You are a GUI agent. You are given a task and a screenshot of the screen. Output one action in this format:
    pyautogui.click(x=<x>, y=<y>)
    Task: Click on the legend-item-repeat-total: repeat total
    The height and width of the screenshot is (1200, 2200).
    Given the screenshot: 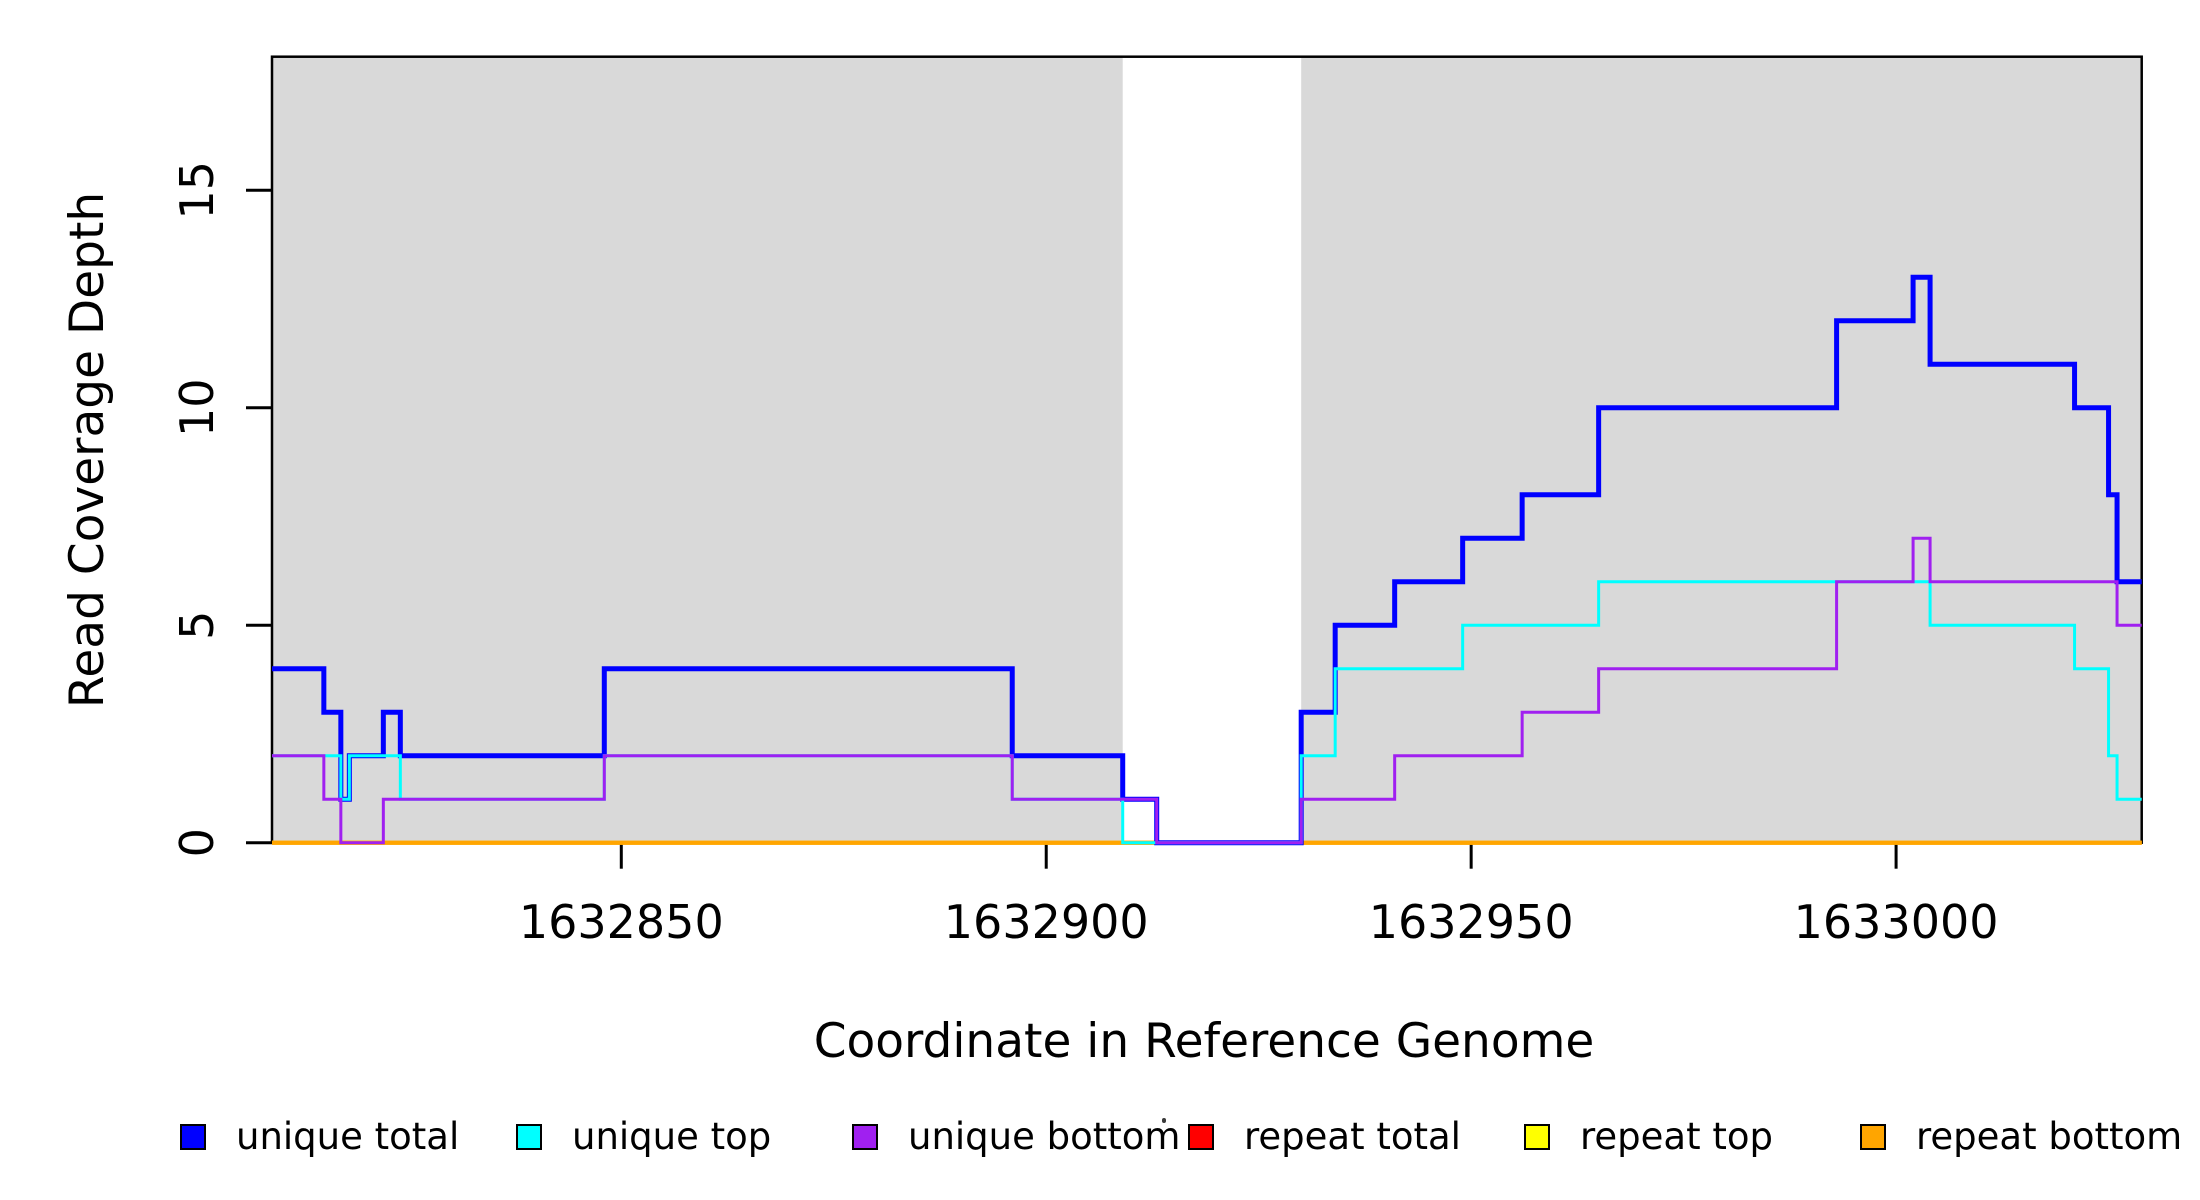 What is the action you would take?
    pyautogui.click(x=1324, y=1136)
    